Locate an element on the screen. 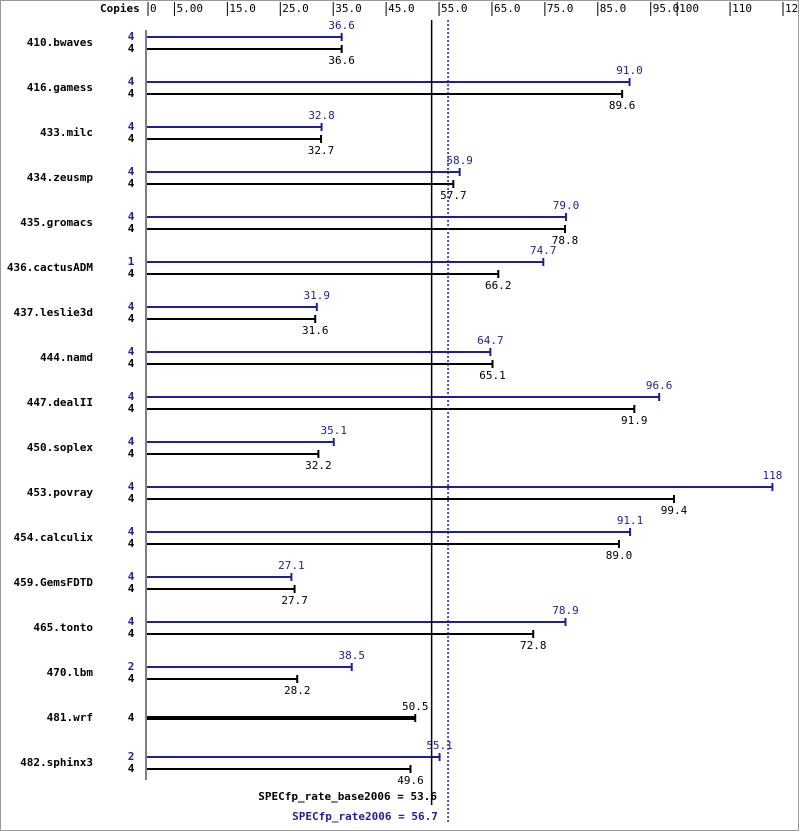 The width and height of the screenshot is (799, 831). benchmark-label: 447.dealII is located at coordinates (60, 402).